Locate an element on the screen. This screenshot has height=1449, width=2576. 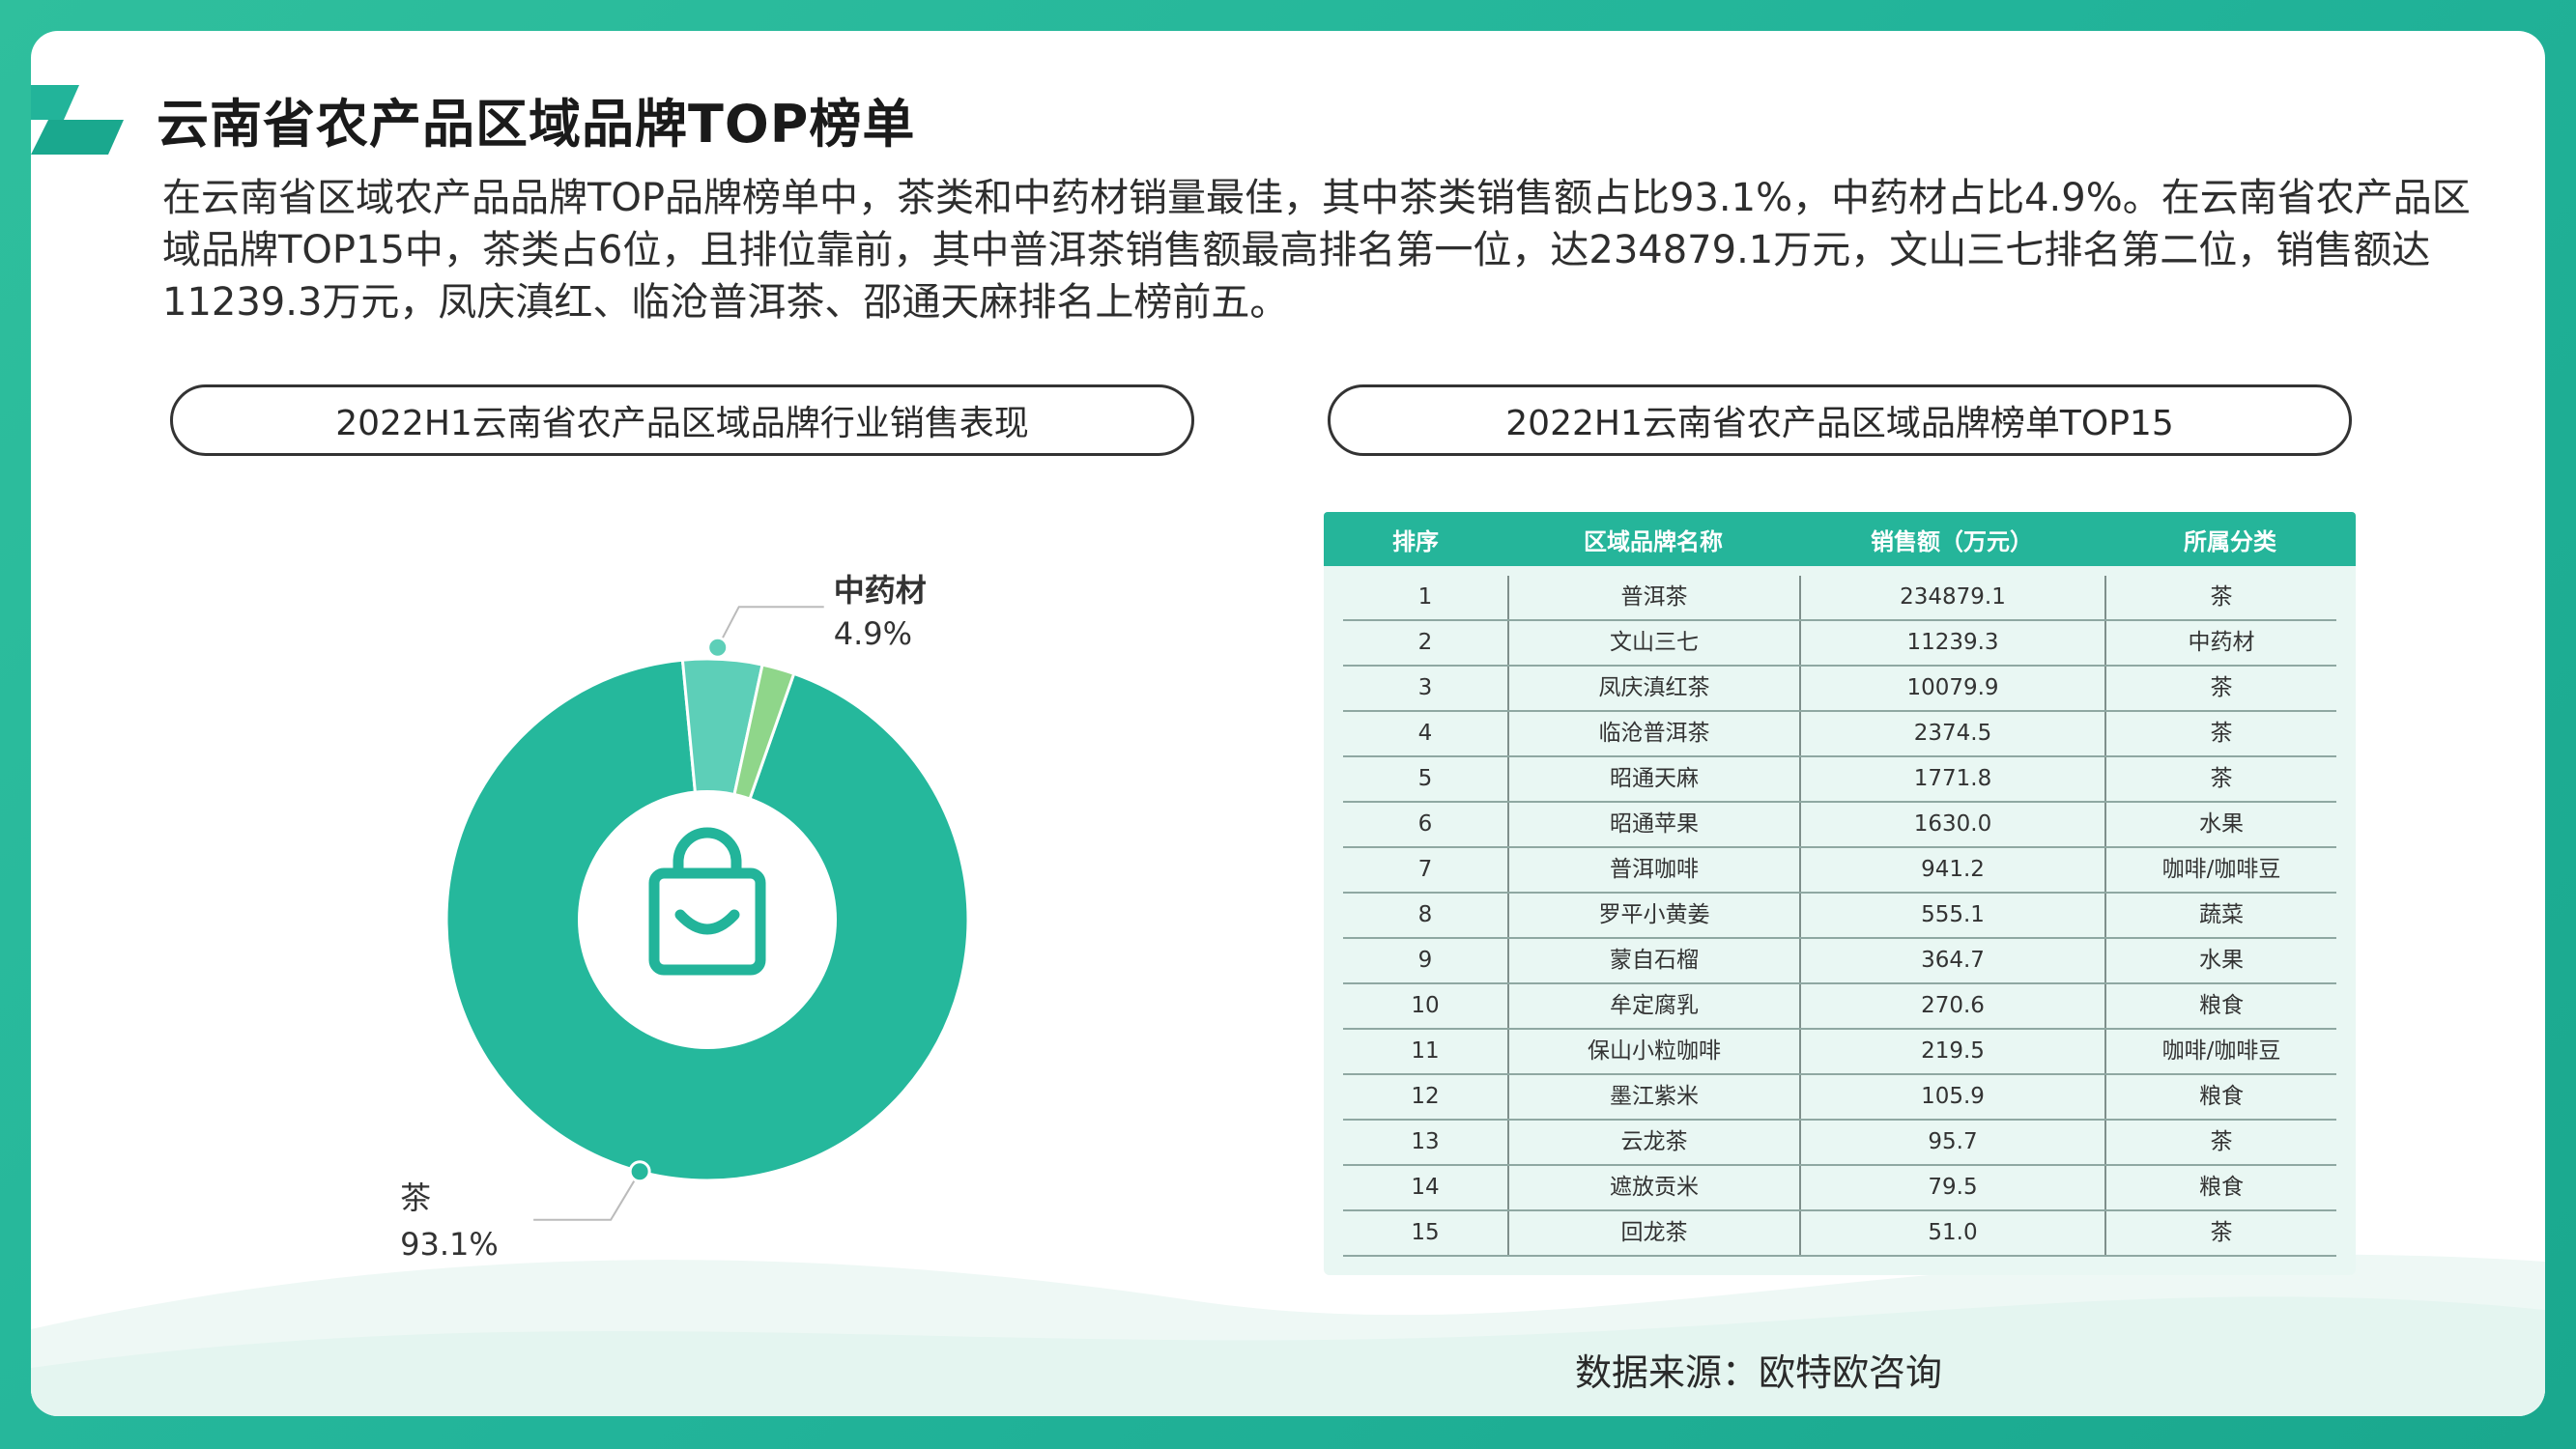
title-decoration-icon is located at coordinates (78, 120).